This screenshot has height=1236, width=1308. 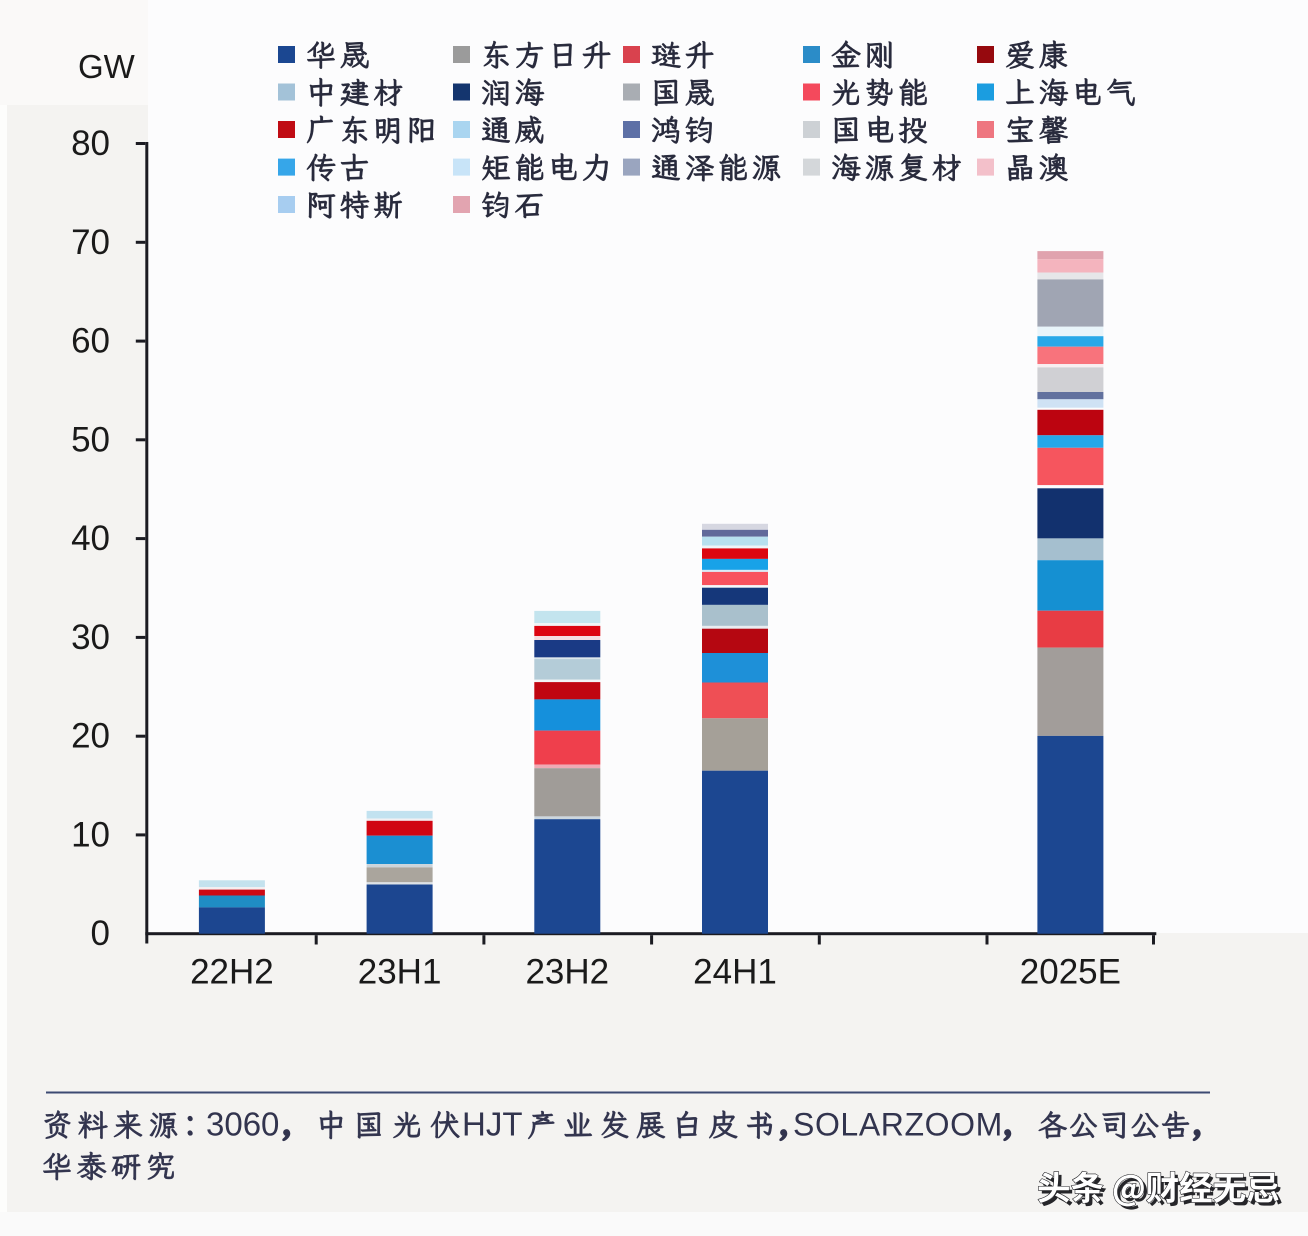 What do you see at coordinates (90, 242) in the screenshot?
I see `svg-text: 70` at bounding box center [90, 242].